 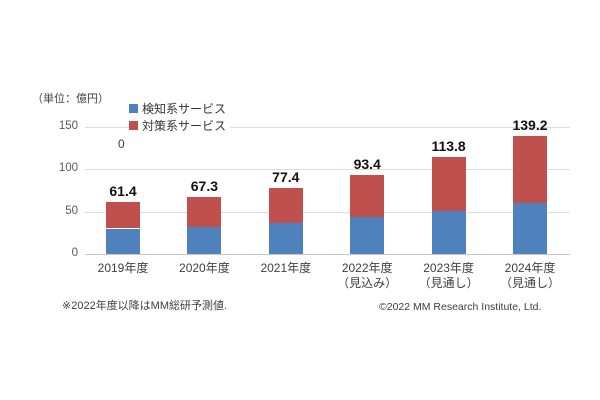 What do you see at coordinates (133, 125) in the screenshot?
I see `legend-swatch-countermeasure` at bounding box center [133, 125].